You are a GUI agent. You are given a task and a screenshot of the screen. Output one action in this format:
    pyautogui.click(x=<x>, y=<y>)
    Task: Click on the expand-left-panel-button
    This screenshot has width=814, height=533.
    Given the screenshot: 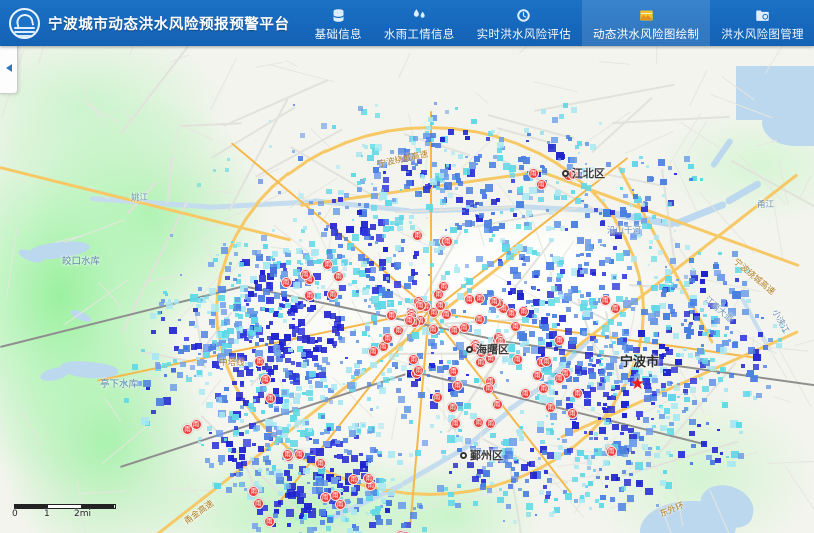 What is the action you would take?
    pyautogui.click(x=9, y=68)
    